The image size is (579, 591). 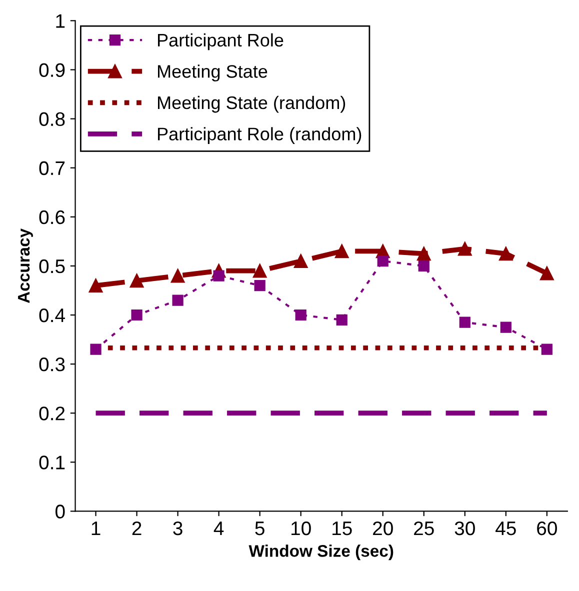 What do you see at coordinates (213, 73) in the screenshot?
I see `legend-label: Meeting State` at bounding box center [213, 73].